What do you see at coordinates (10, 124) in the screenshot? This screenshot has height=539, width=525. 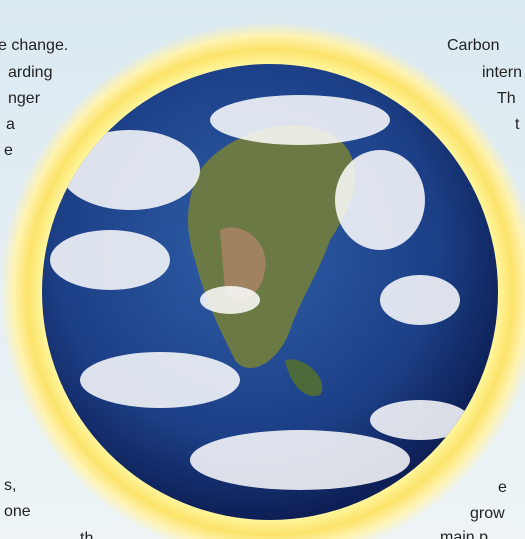 I see `text-fragment: a` at bounding box center [10, 124].